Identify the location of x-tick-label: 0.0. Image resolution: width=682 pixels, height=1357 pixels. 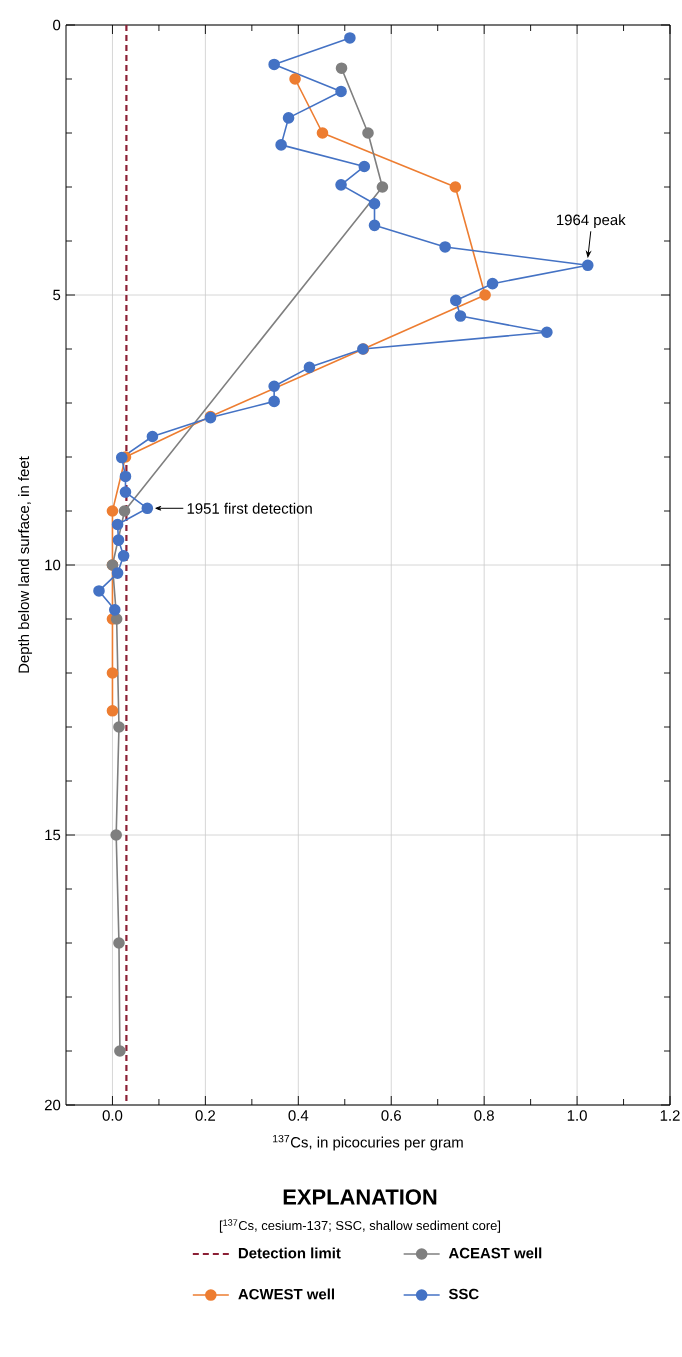
(112, 1115).